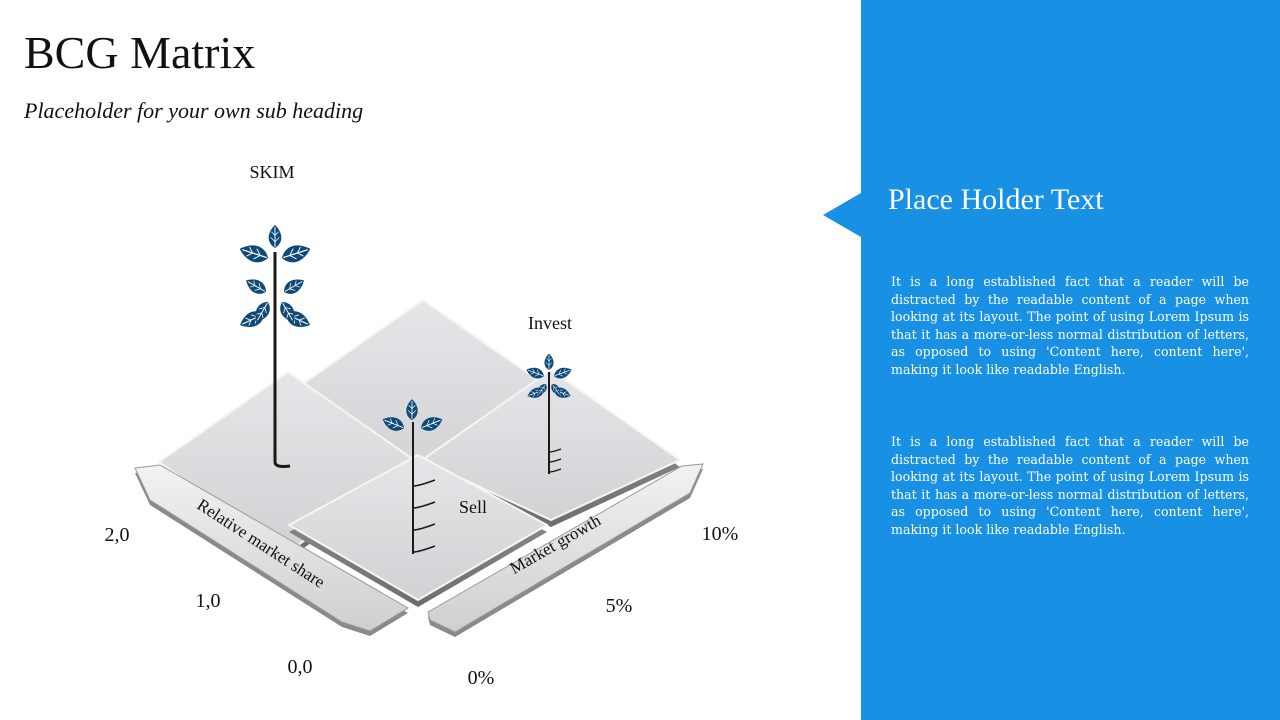 The image size is (1280, 720). Describe the element at coordinates (619, 606) in the screenshot. I see `right-tick-2: 5%` at that location.